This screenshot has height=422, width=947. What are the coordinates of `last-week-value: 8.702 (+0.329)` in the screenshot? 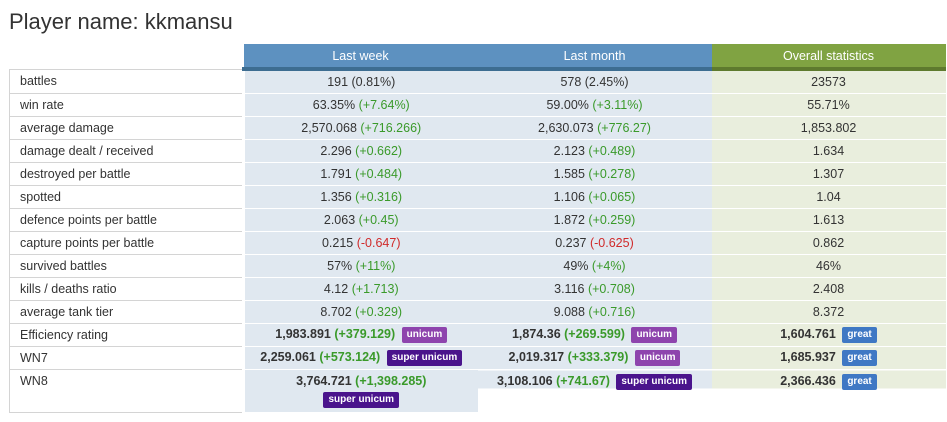 It's located at (360, 312).